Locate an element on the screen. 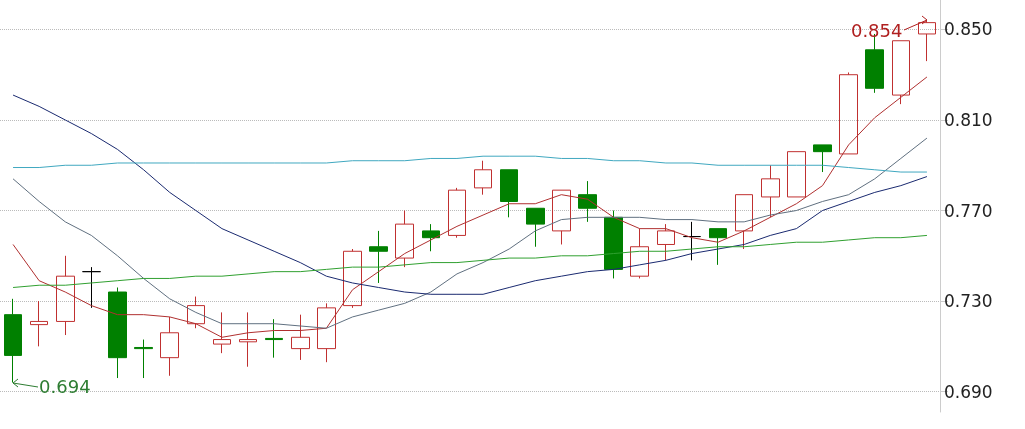  annotation: 0.694 is located at coordinates (65, 387).